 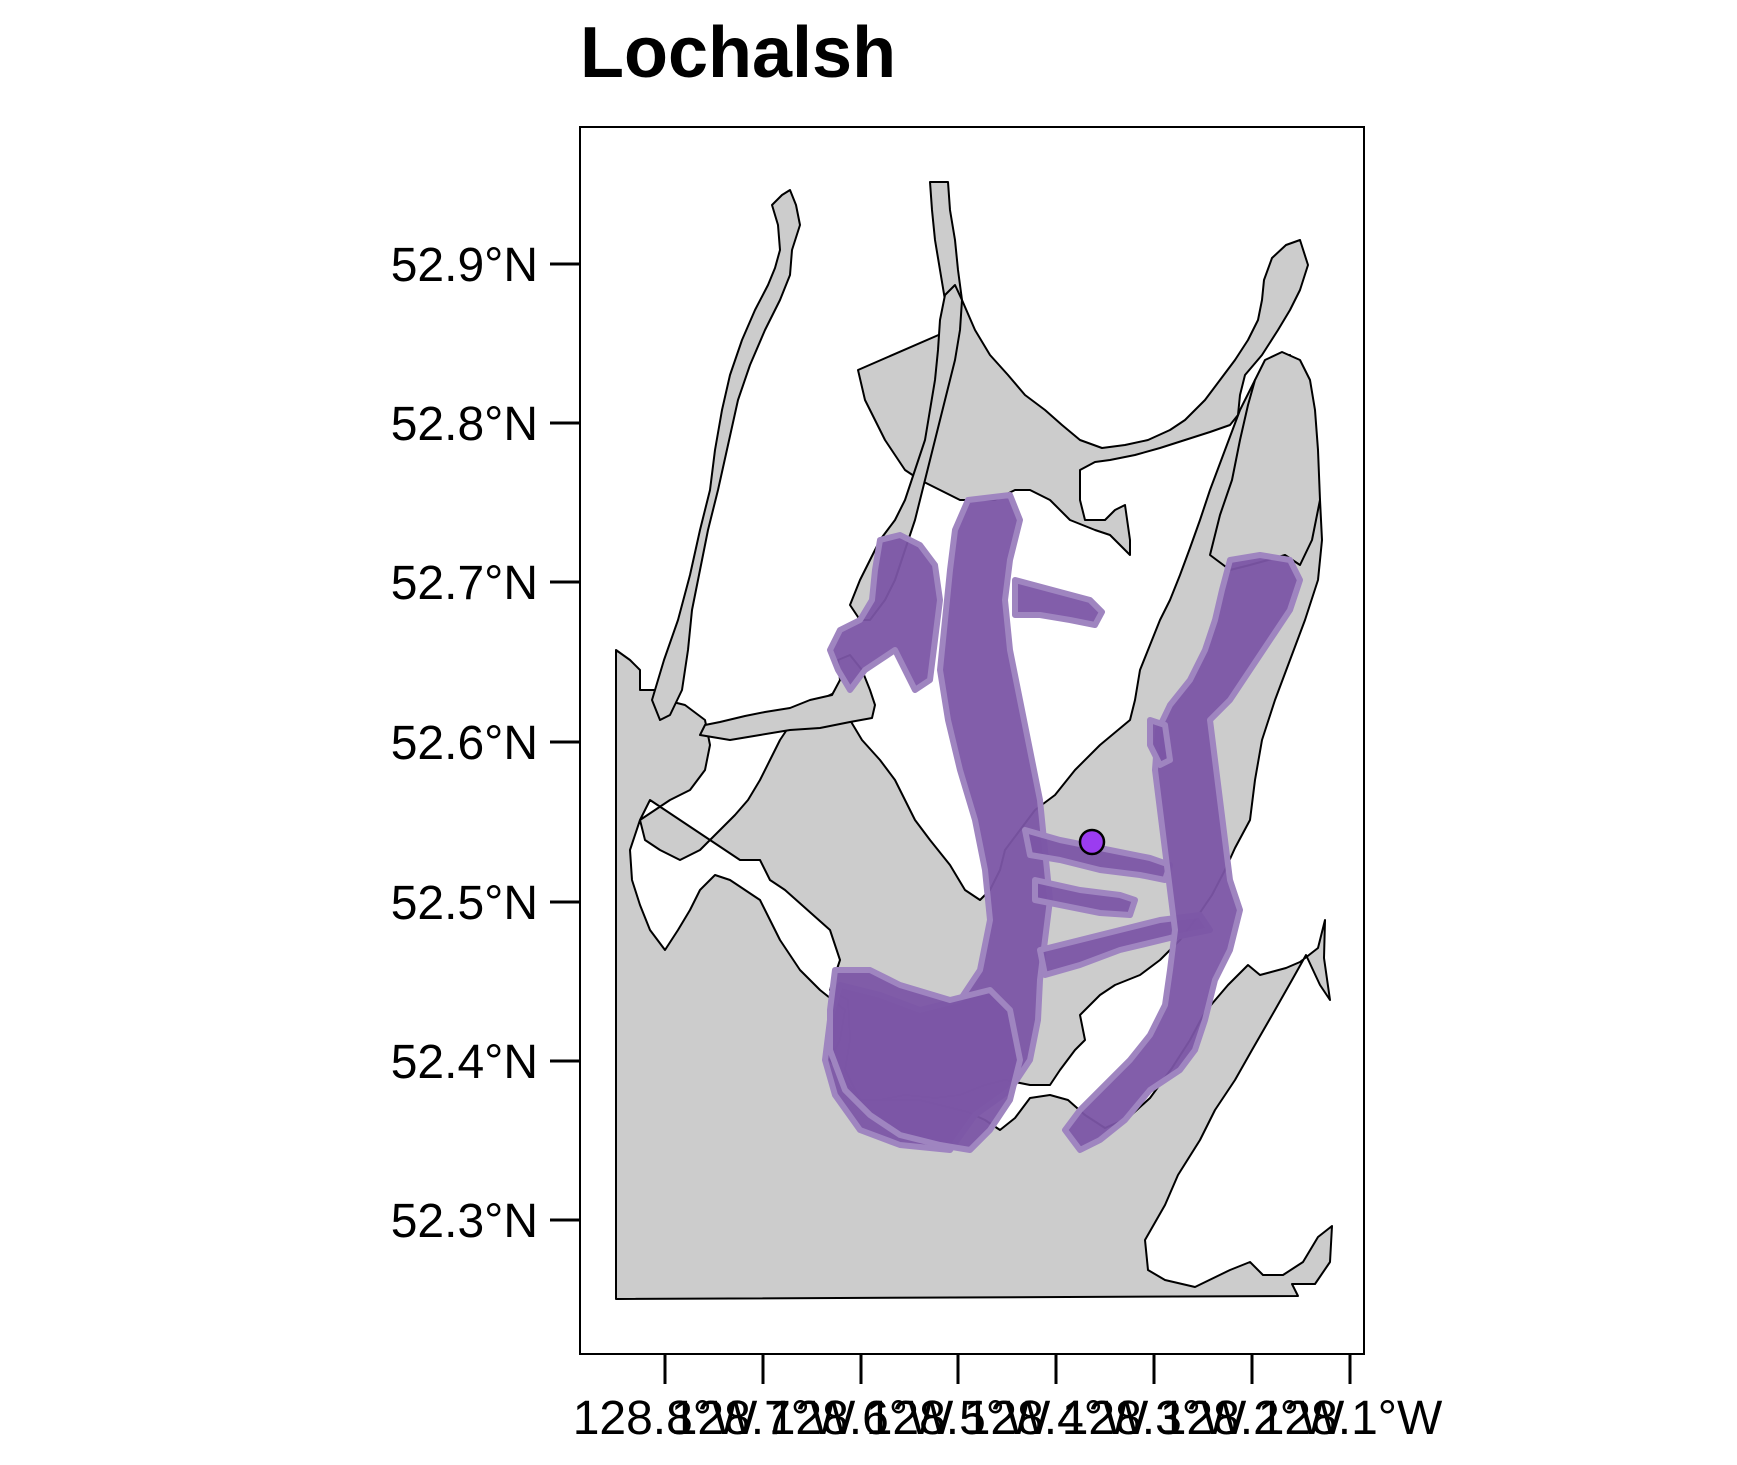 I want to click on habitat-layer, so click(x=1062, y=822).